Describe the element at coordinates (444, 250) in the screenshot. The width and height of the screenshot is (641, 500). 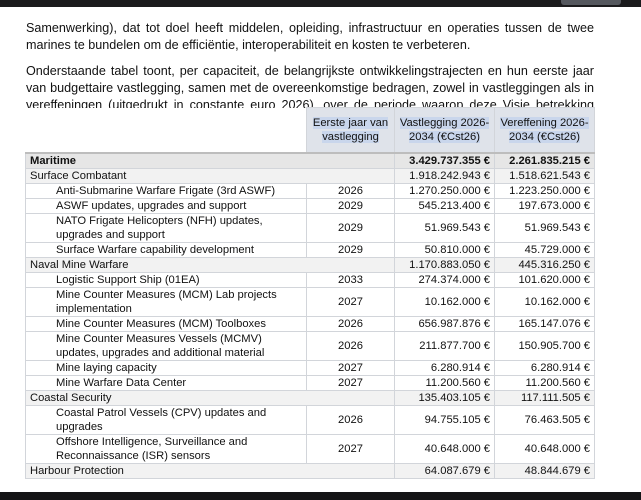
I see `row-vastlegging: 50.810.000 €` at that location.